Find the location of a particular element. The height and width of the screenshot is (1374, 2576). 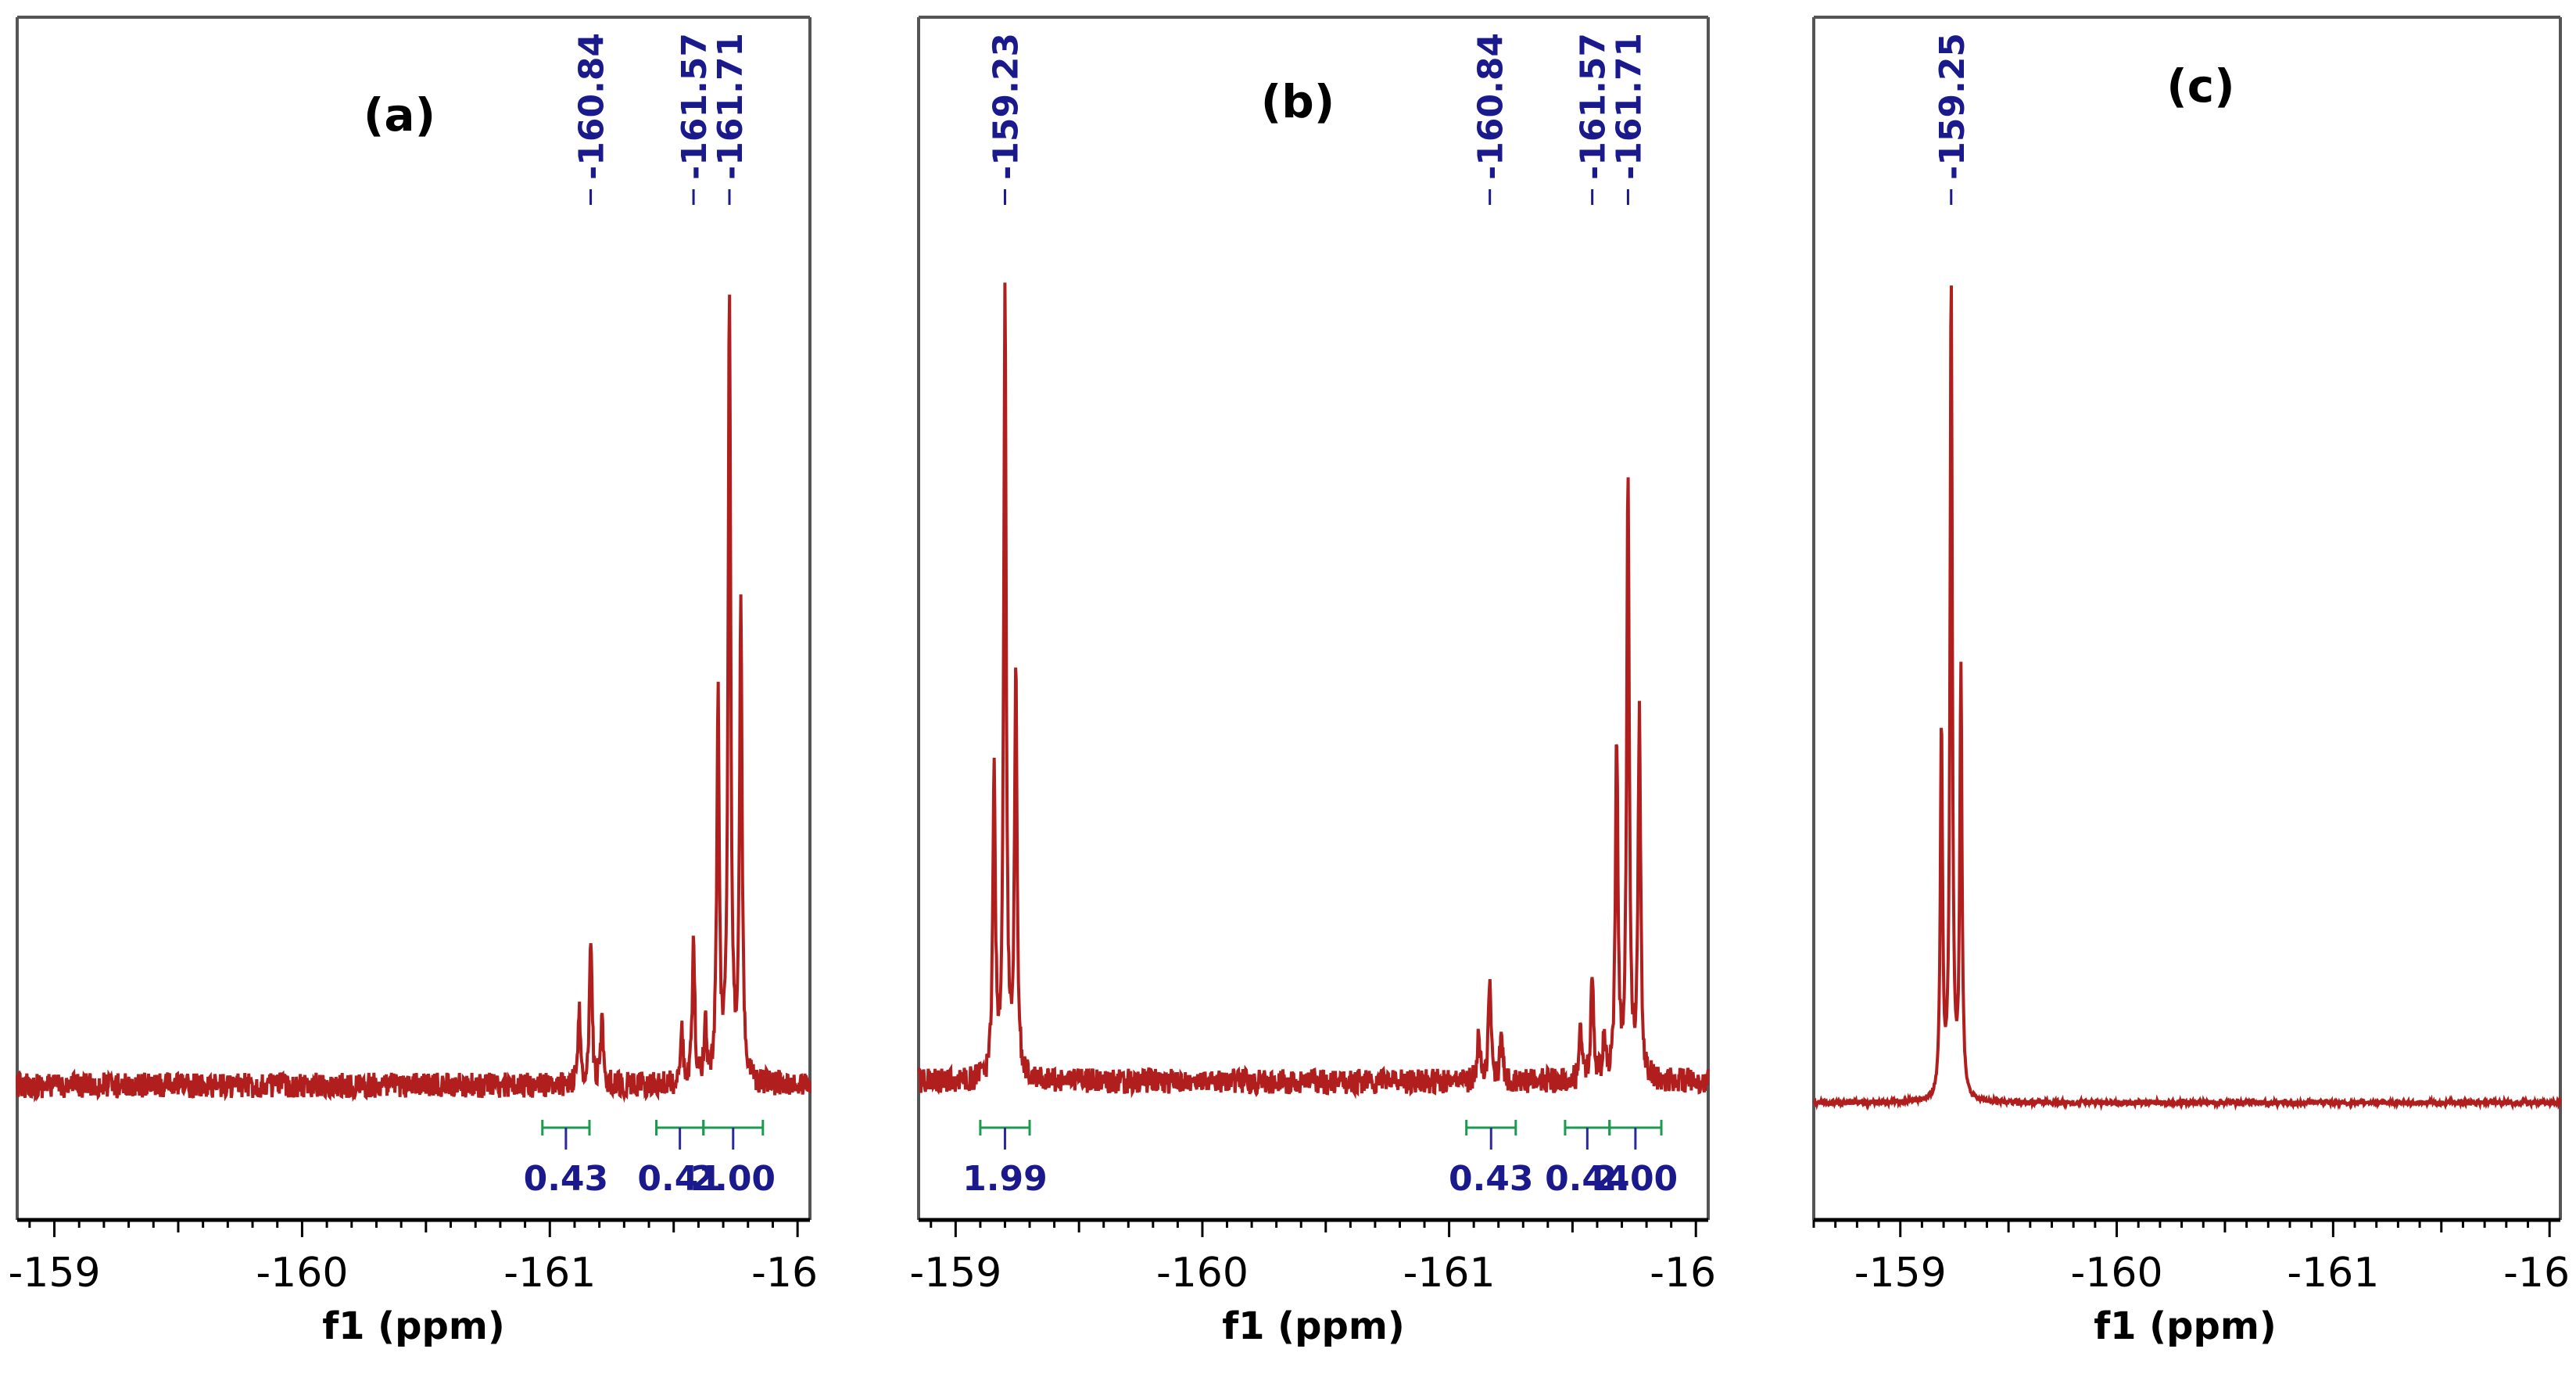

panel-a-tick-label: -160 is located at coordinates (302, 1273).